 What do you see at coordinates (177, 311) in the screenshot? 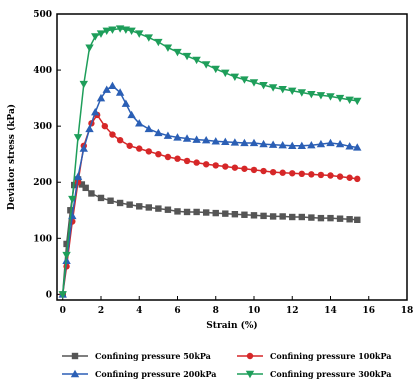
I see `x-tick-label: 6` at bounding box center [177, 311].